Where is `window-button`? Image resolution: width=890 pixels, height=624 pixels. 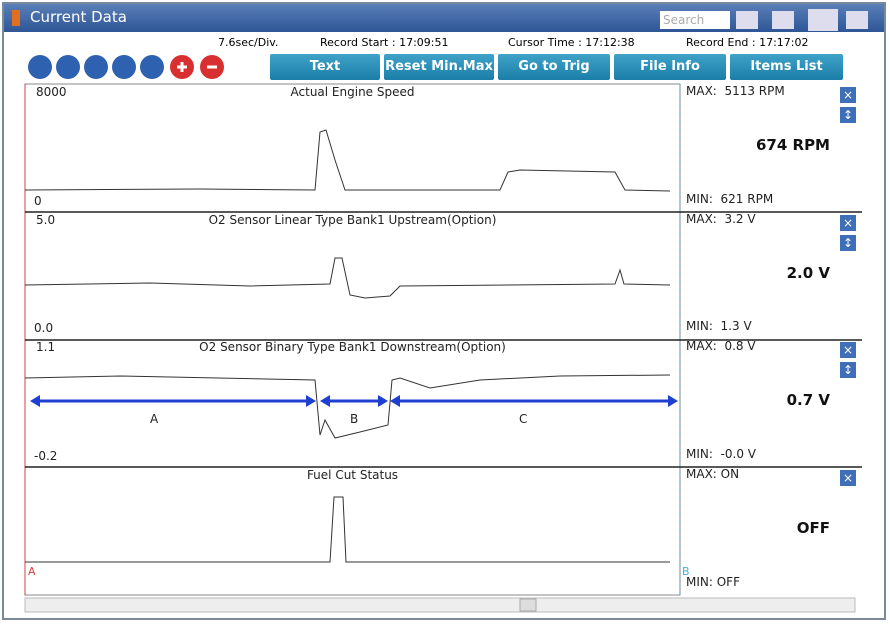 window-button is located at coordinates (857, 20).